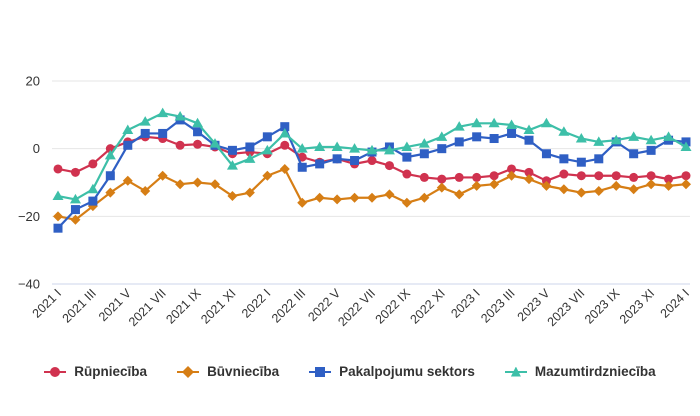 This screenshot has width=700, height=416. I want to click on legend-item-2: Pakalpojumu sektors, so click(392, 371).